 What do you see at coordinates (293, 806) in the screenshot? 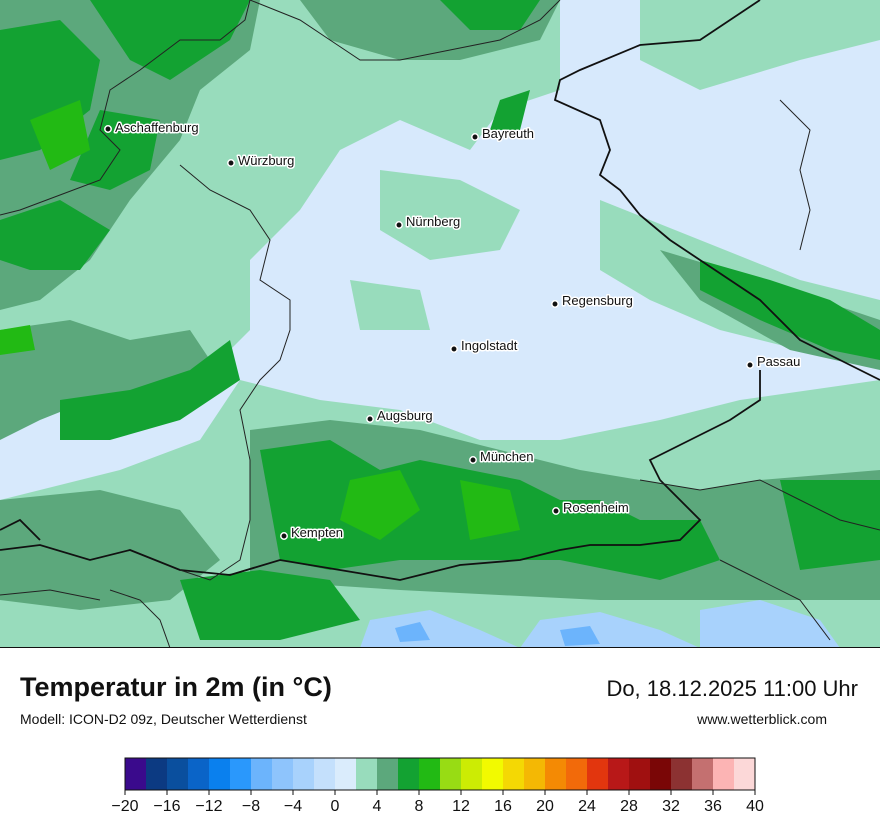
I see `legend-tick-label: −4` at bounding box center [293, 806].